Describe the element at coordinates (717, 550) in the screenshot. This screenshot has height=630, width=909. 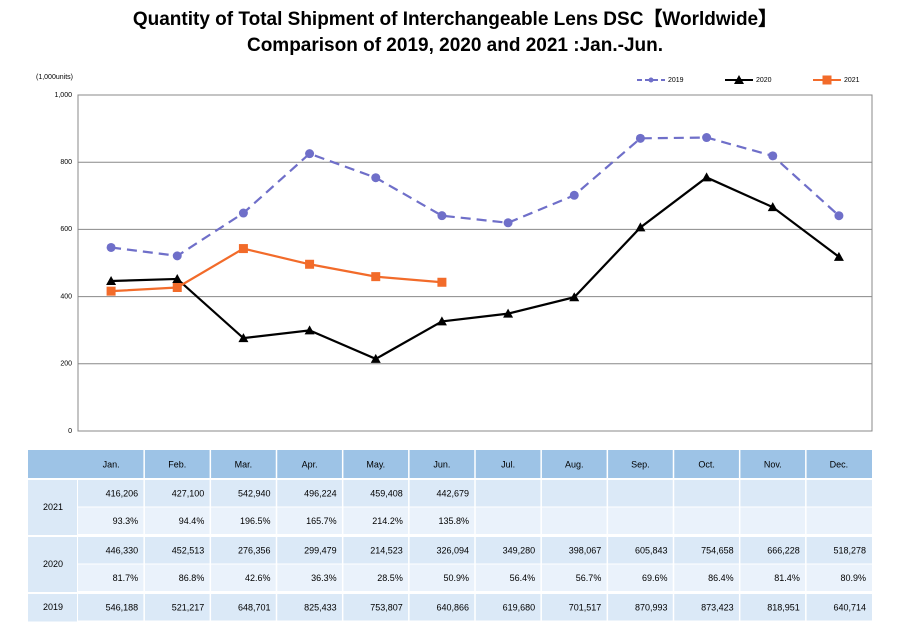
I see `table-cell: 754,658` at that location.